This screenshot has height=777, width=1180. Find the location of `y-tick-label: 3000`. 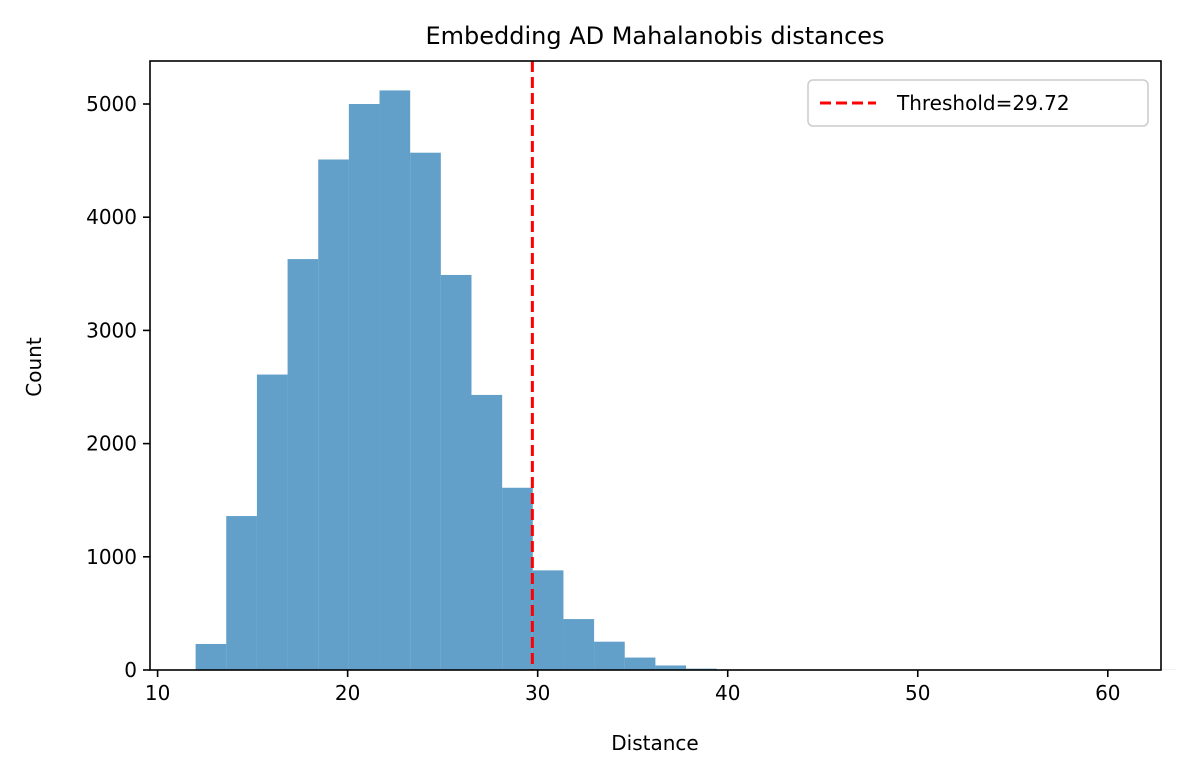

y-tick-label: 3000 is located at coordinates (111, 330).